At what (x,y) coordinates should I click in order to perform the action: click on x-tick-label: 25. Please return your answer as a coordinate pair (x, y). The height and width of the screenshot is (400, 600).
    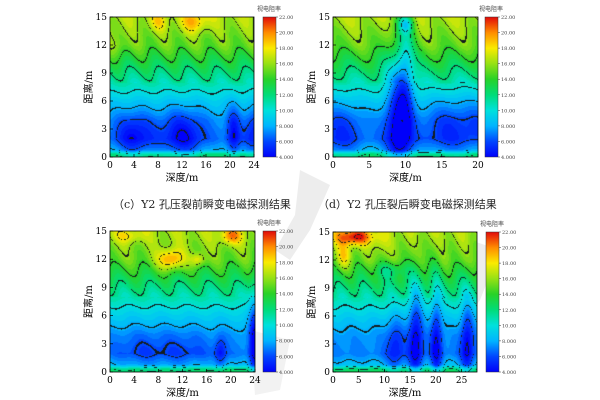
    Looking at the image, I should click on (462, 381).